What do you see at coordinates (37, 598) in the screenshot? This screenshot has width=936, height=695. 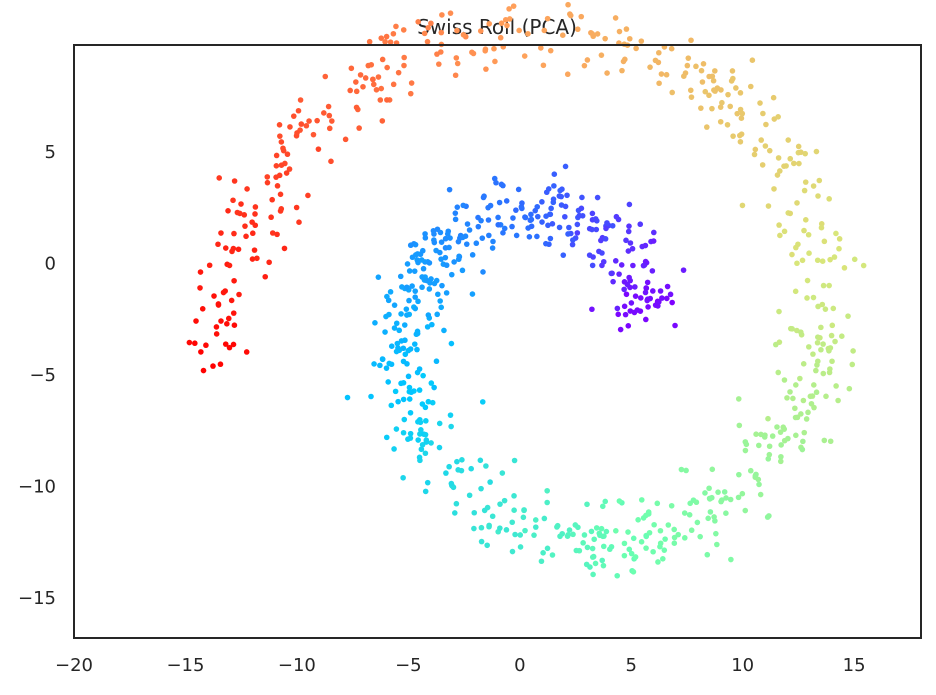 I see `y-tick-label: −15` at bounding box center [37, 598].